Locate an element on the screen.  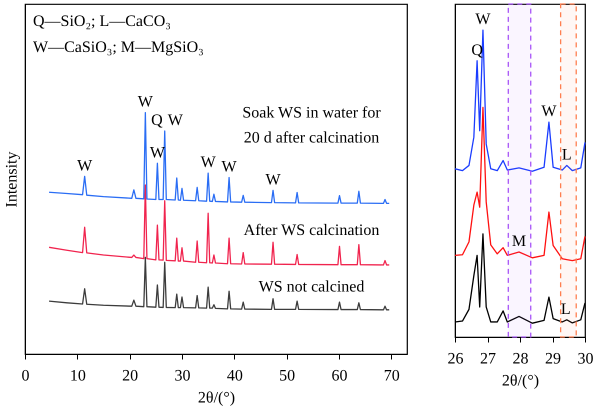
x-tick-label: 26 is located at coordinates (456, 359).